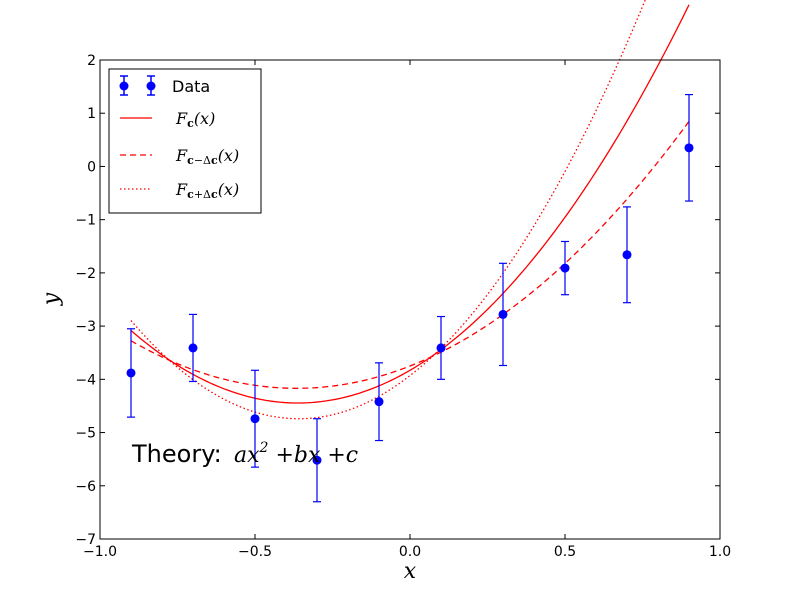 The image size is (800, 600). I want to click on x-tick-label: −1.0, so click(100, 552).